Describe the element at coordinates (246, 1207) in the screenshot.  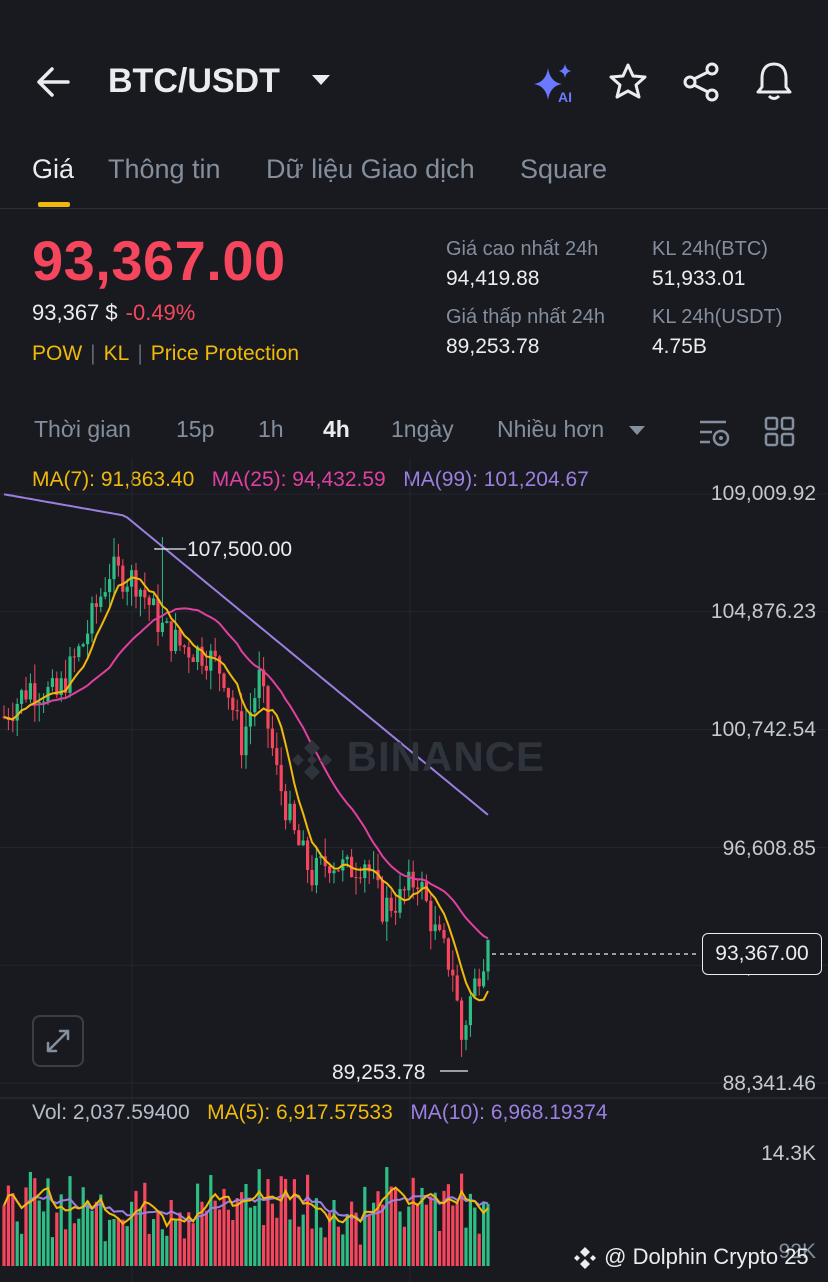
I see `vma5-line` at that location.